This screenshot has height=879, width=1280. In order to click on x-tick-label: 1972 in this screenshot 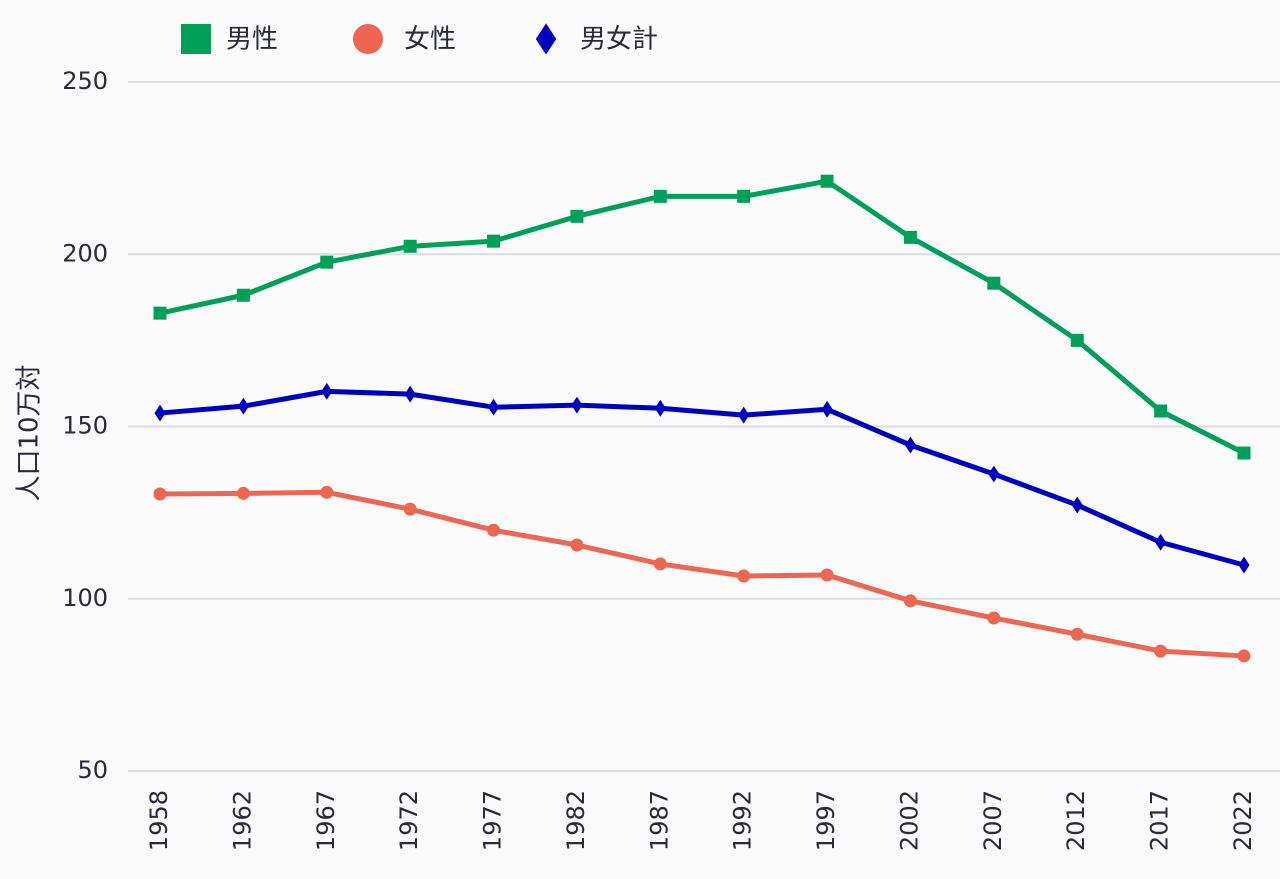, I will do `click(409, 820)`.